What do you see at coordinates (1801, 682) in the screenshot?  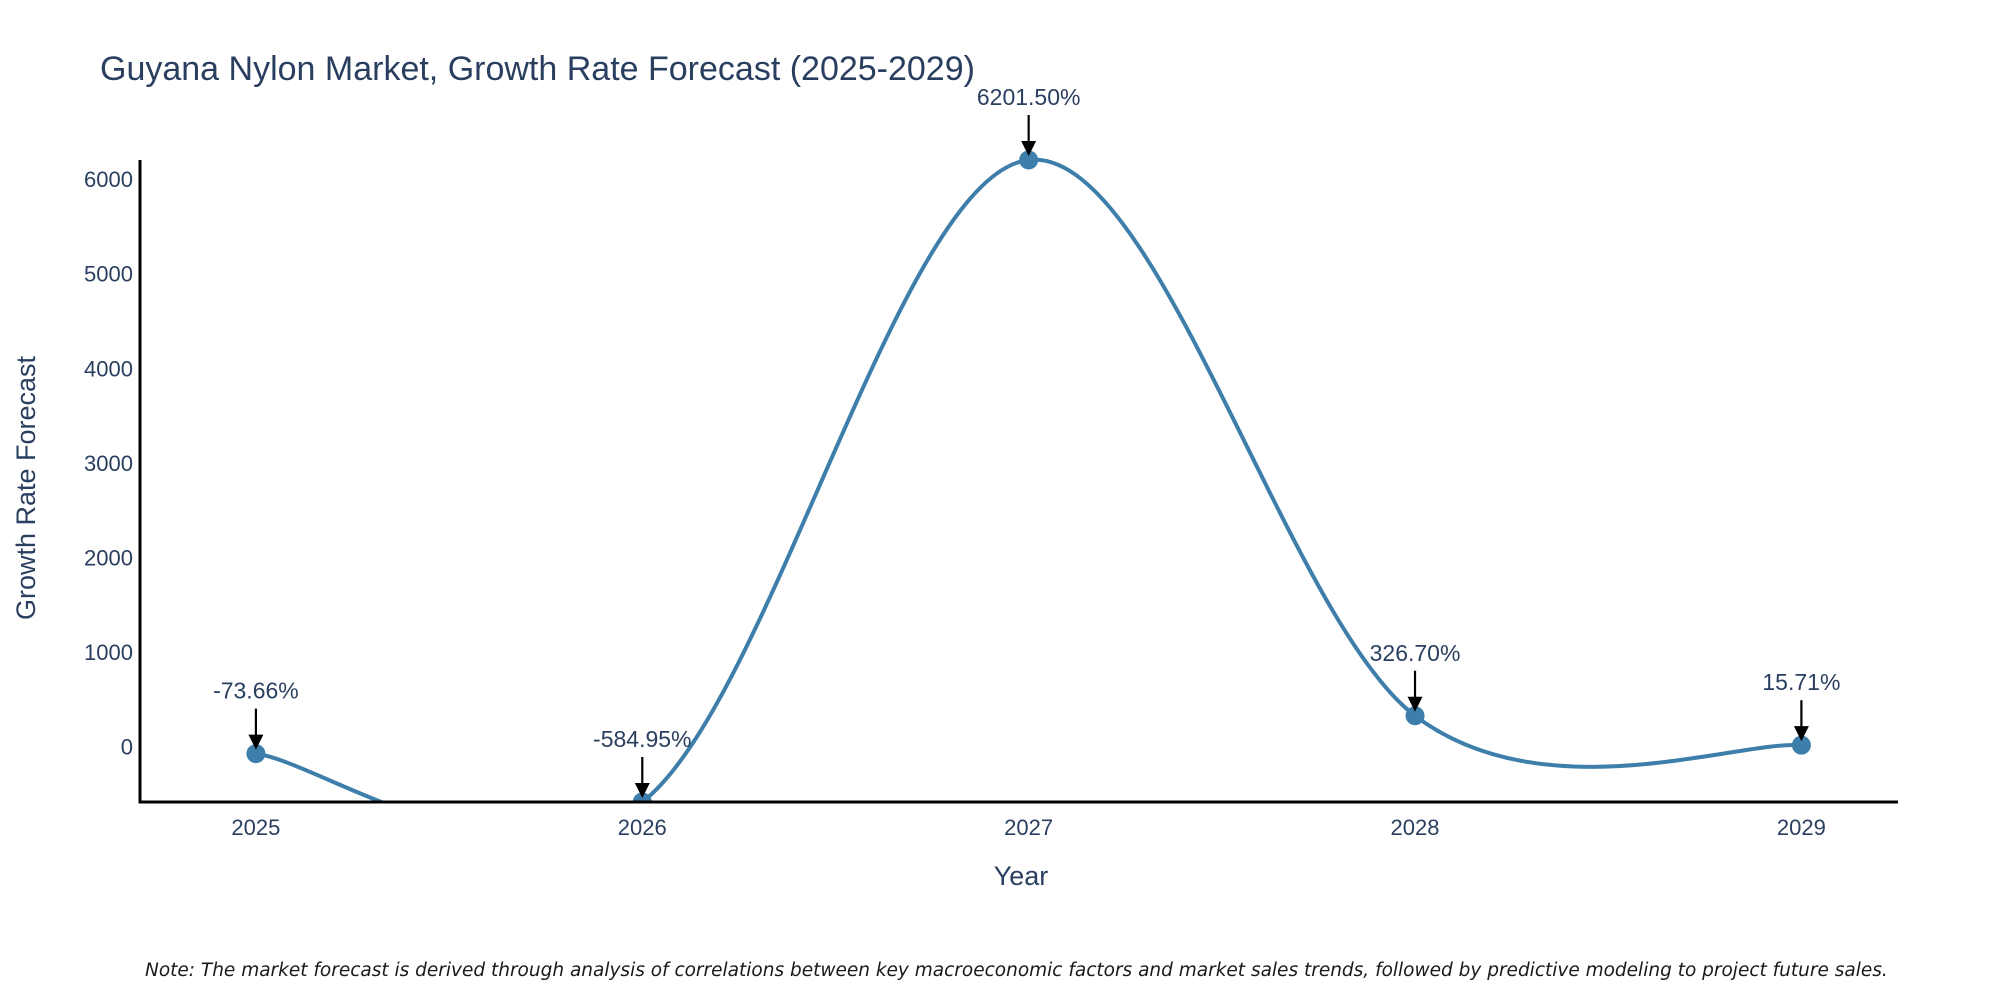 I see `data-label: 15.71%` at bounding box center [1801, 682].